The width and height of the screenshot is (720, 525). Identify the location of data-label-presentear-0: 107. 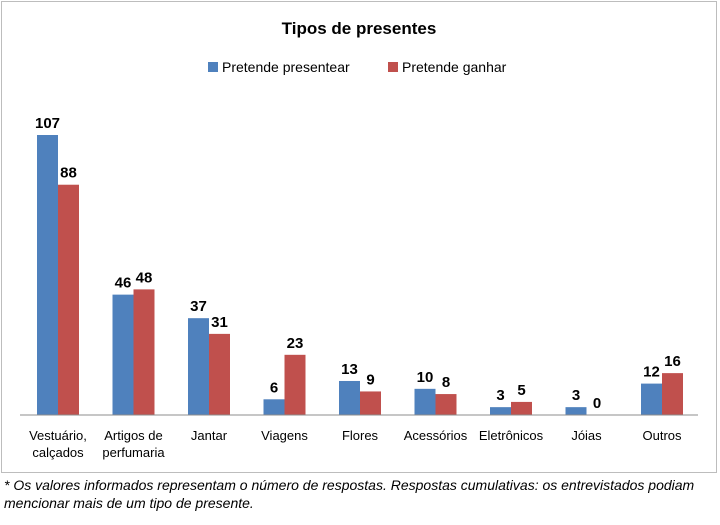
(47, 123).